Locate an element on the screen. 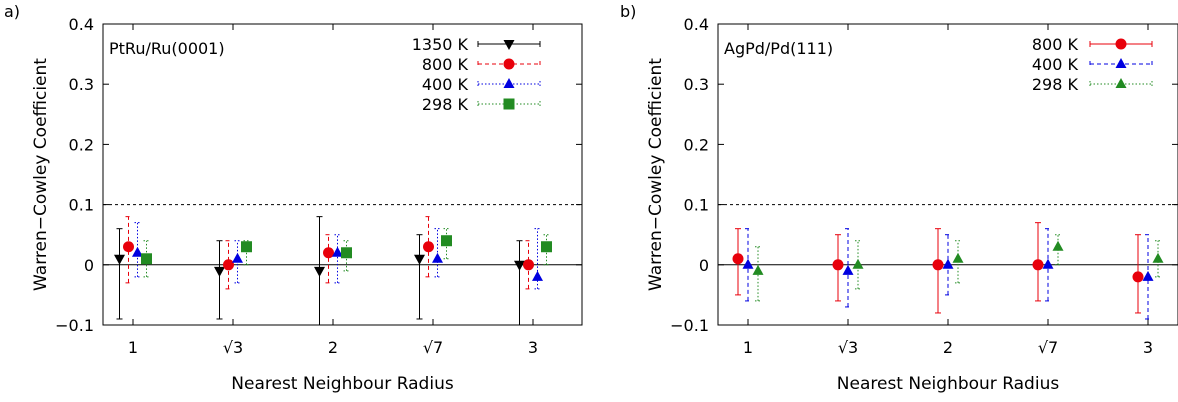 The image size is (1178, 402). panel-annotation: PtRu/Ru(0001) is located at coordinates (167, 48).